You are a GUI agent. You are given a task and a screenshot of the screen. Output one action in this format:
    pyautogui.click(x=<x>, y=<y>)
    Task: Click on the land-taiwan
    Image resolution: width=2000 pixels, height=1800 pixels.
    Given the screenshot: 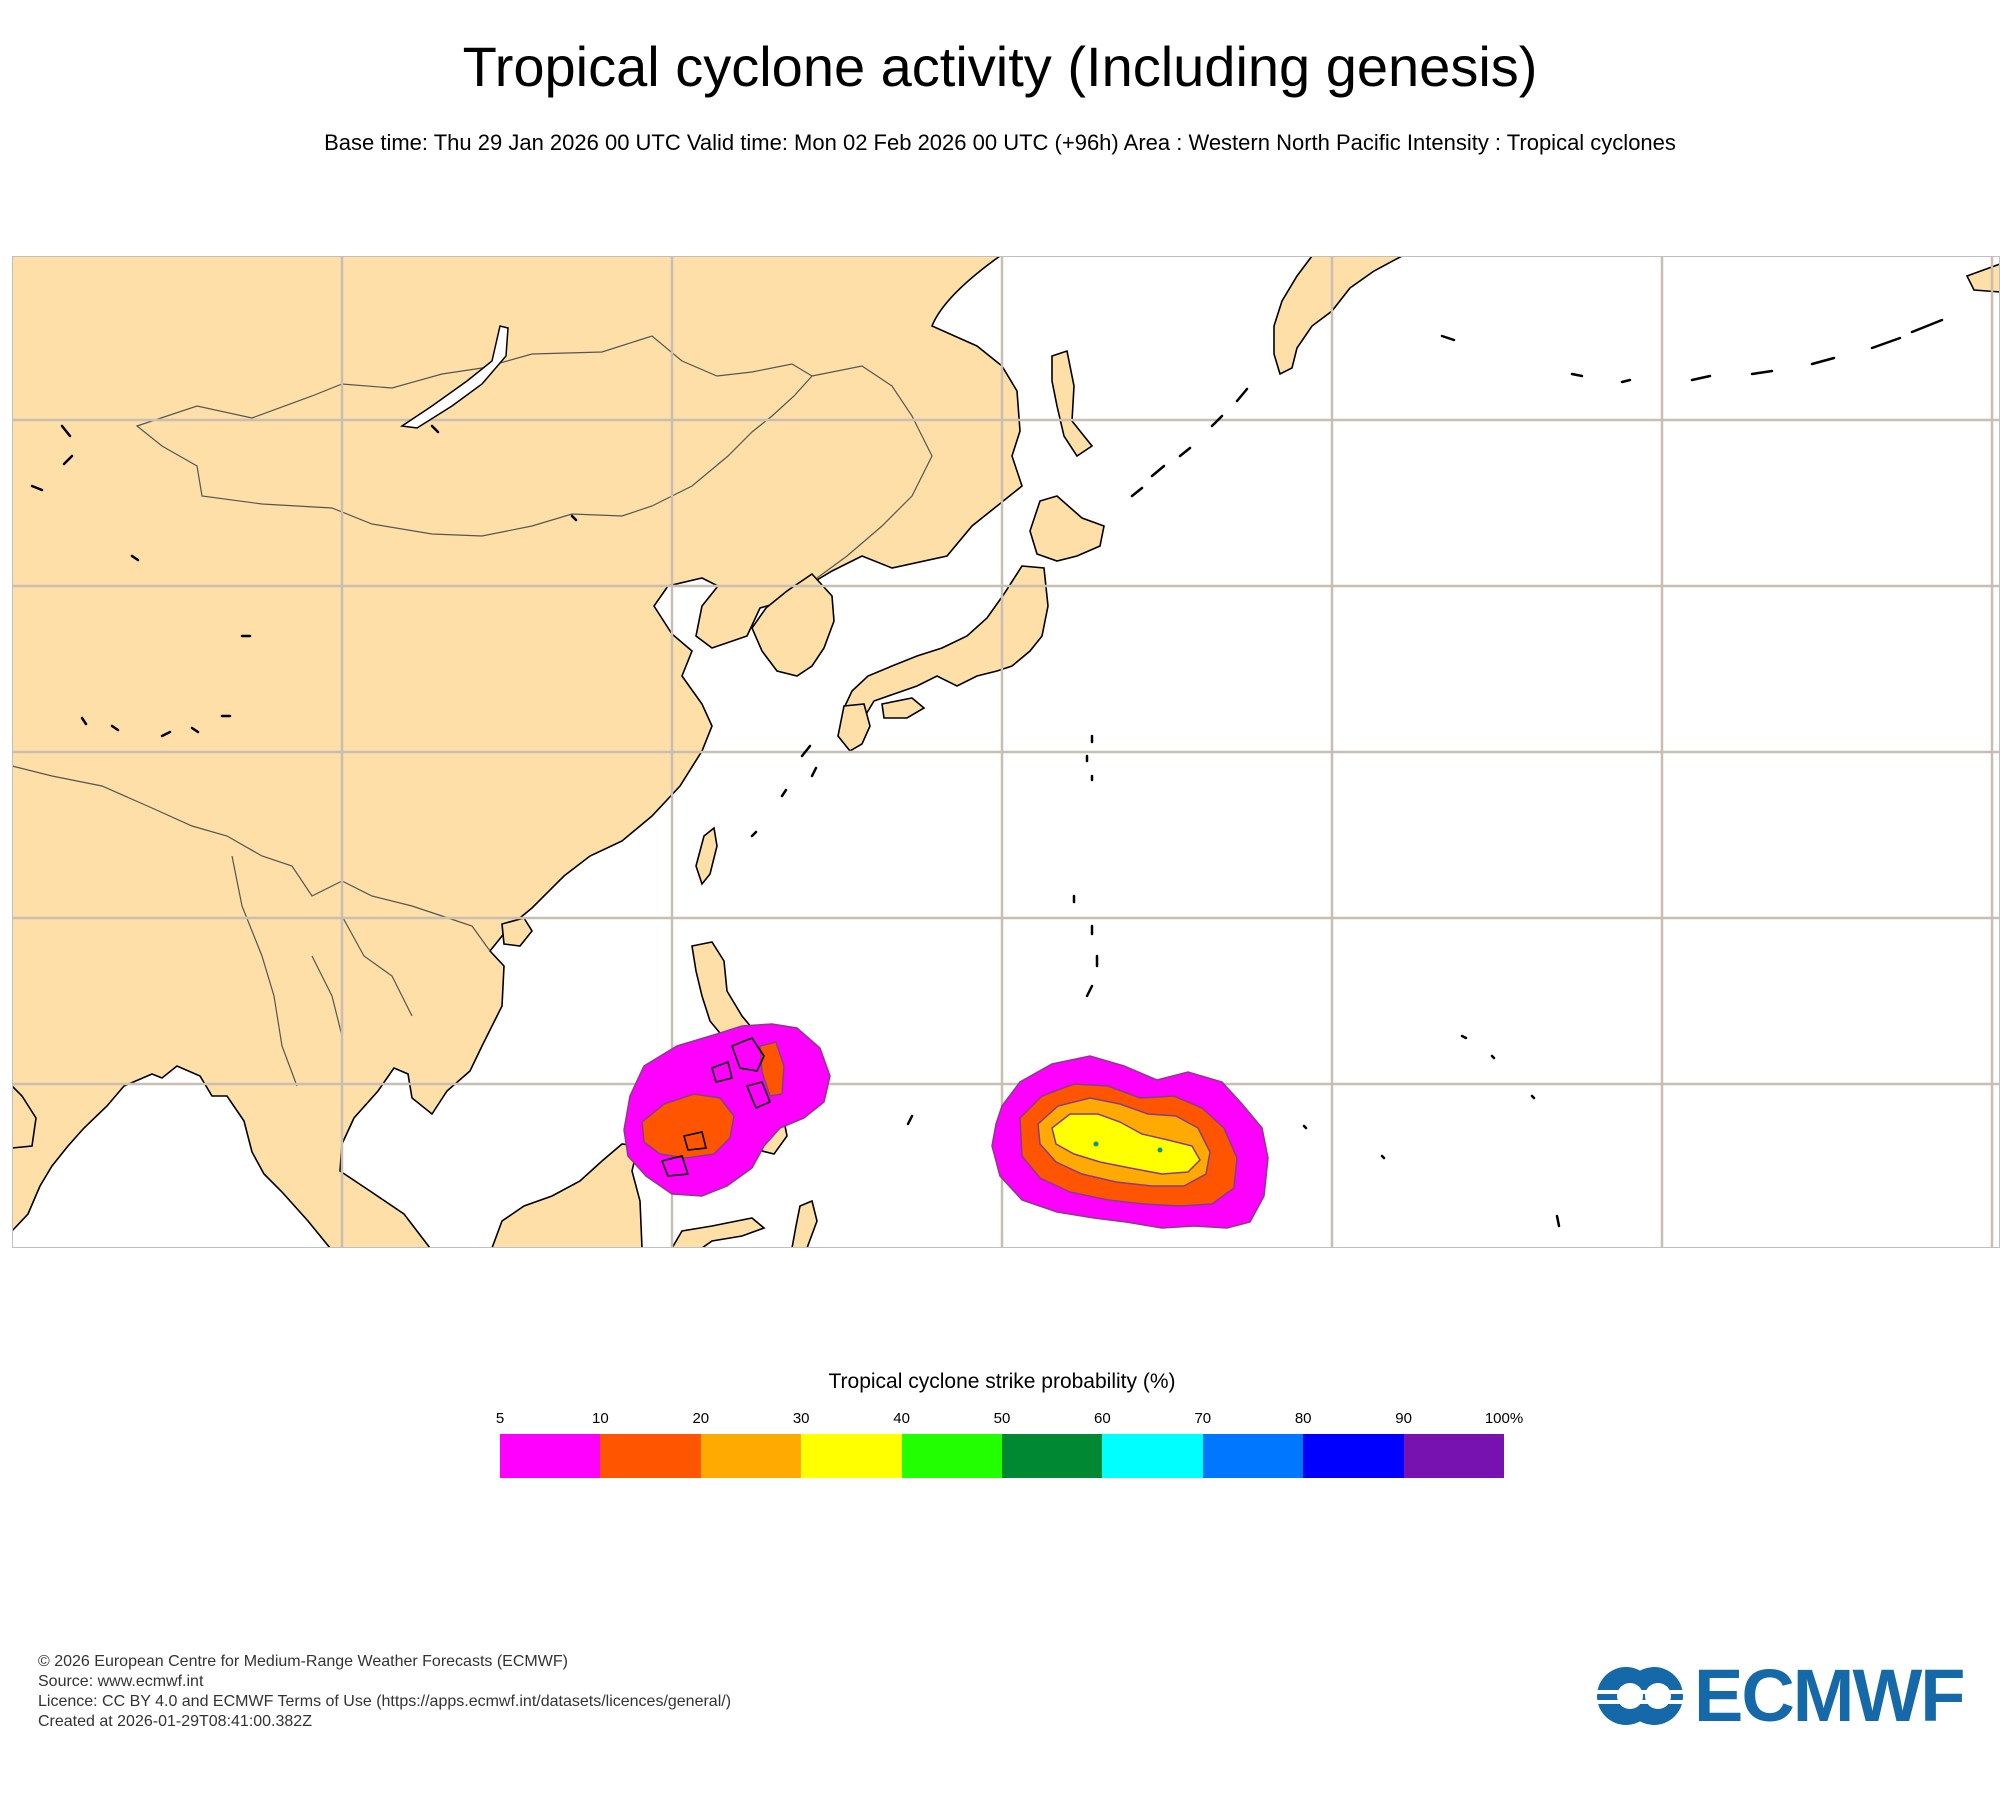 What is the action you would take?
    pyautogui.click(x=706, y=856)
    